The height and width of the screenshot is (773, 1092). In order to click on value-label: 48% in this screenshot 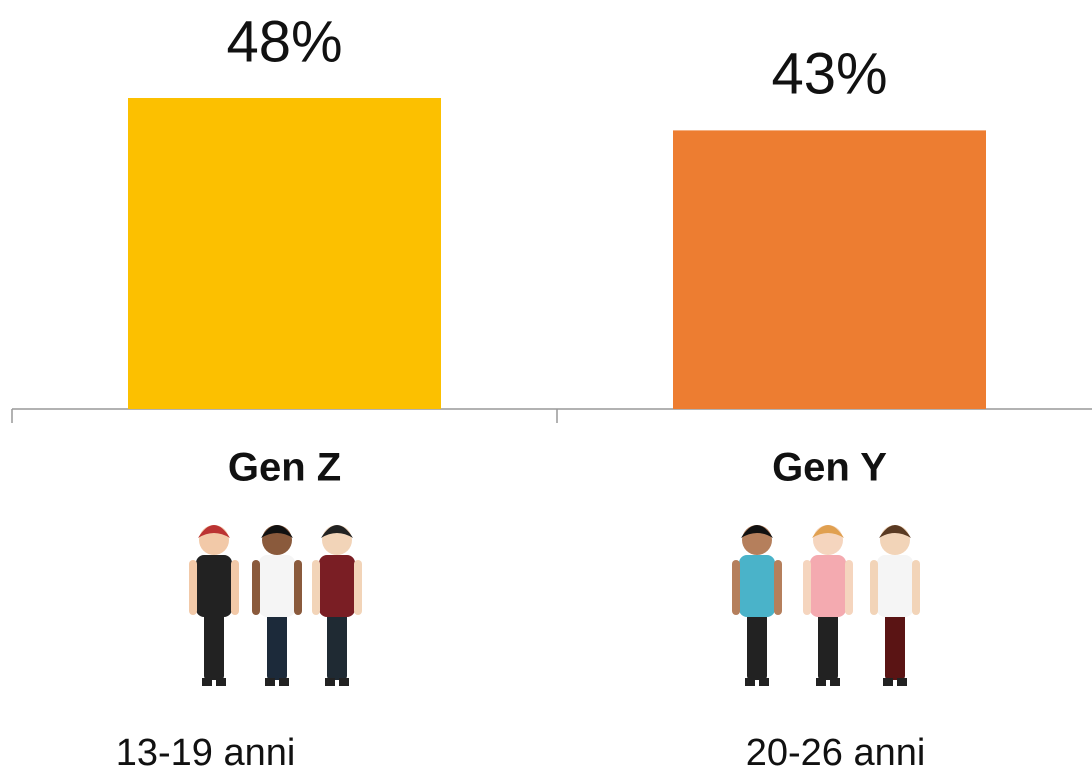, I will do `click(284, 41)`.